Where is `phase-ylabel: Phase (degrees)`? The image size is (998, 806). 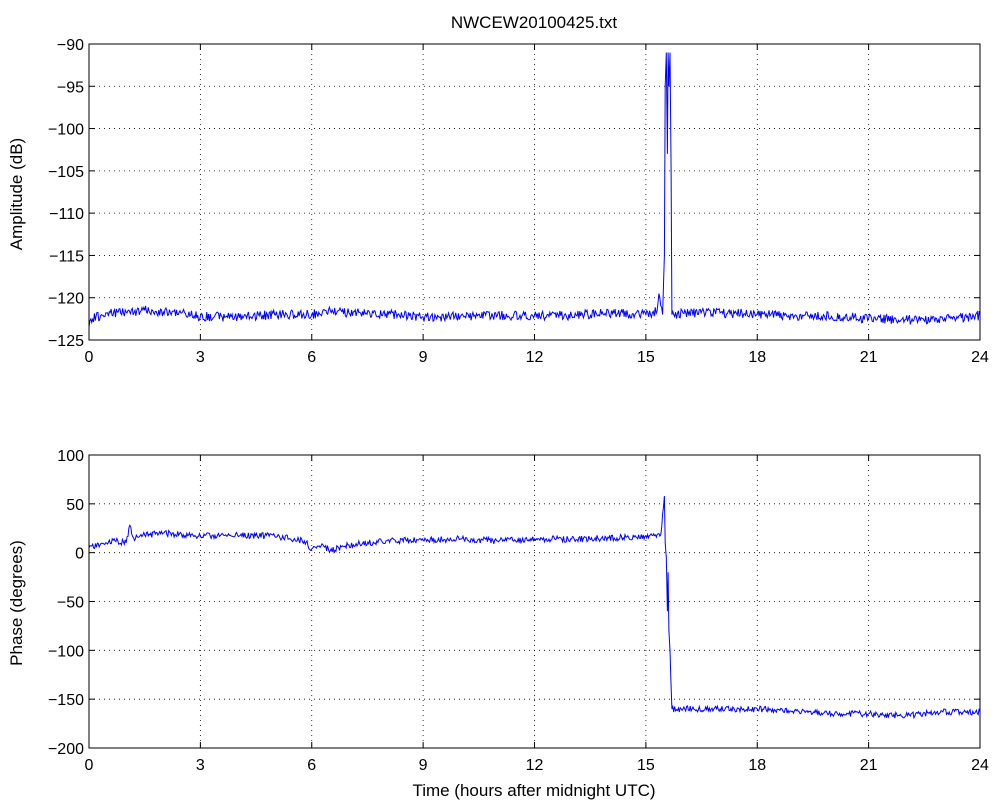
phase-ylabel: Phase (degrees) is located at coordinates (16, 603).